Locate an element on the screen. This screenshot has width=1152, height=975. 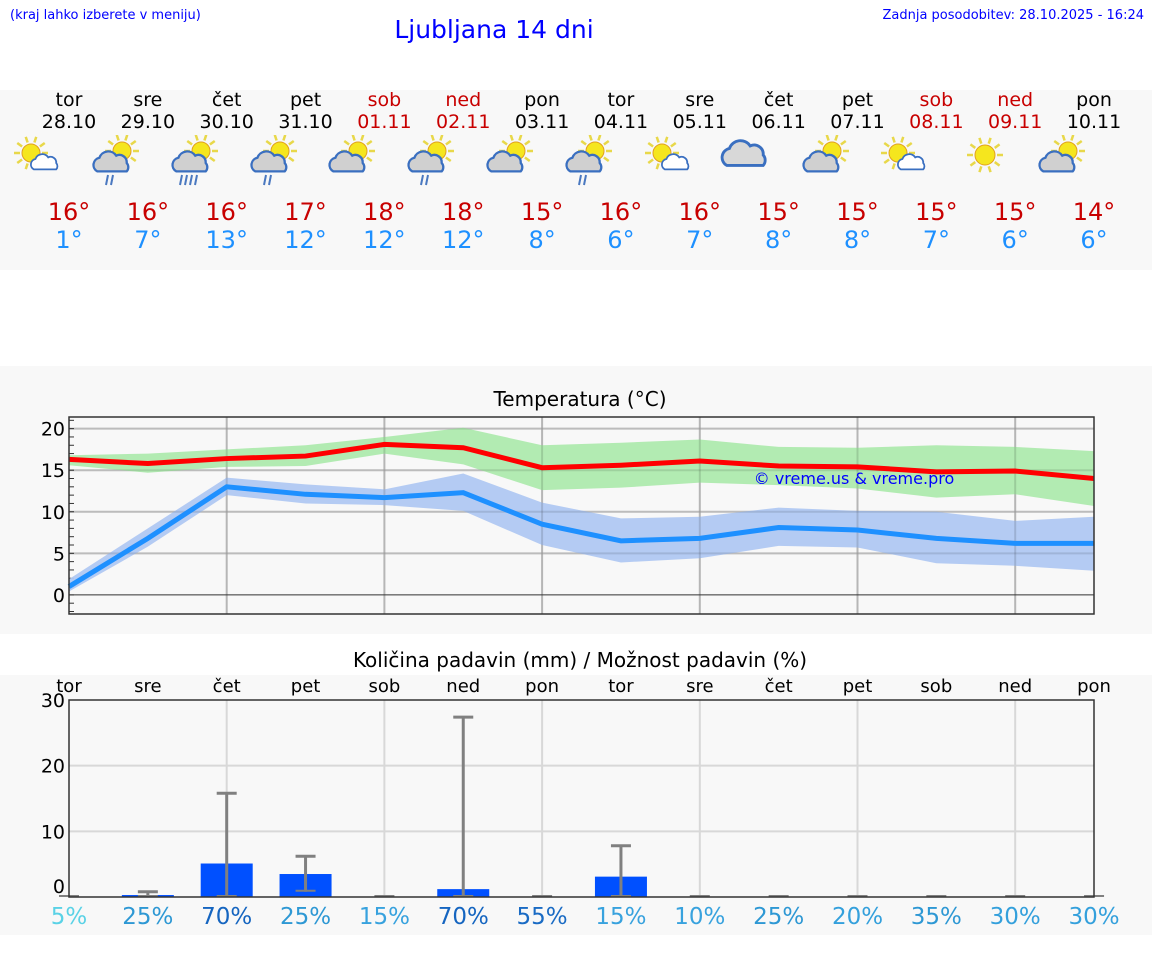
min-temp: 12° is located at coordinates (305, 240).